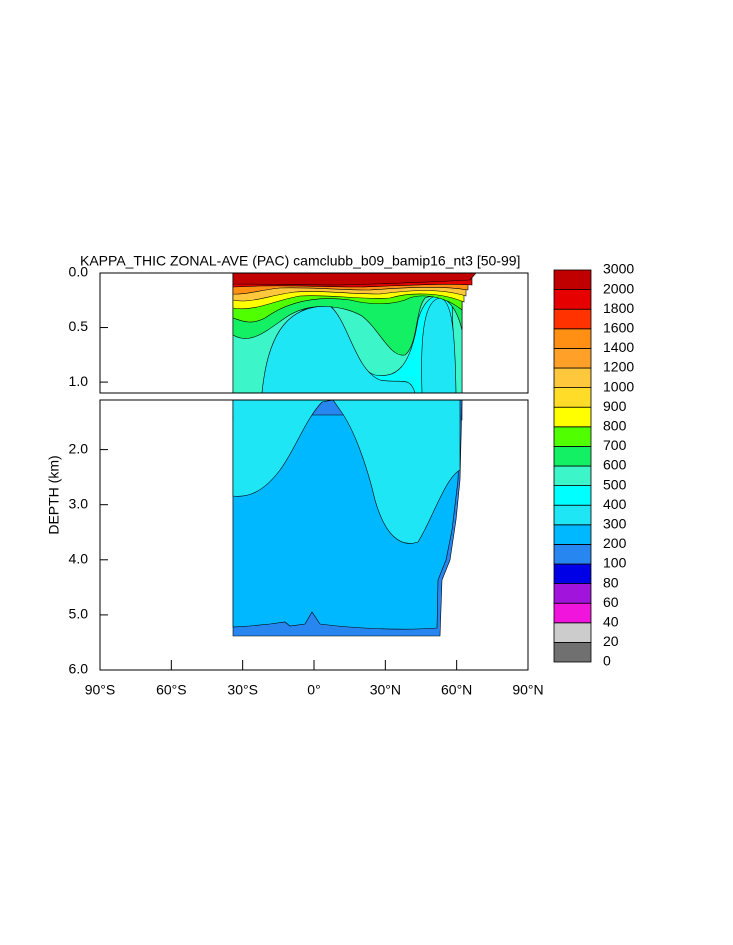 The height and width of the screenshot is (945, 733). Describe the element at coordinates (527, 690) in the screenshot. I see `x-tick-label: 90°N` at that location.